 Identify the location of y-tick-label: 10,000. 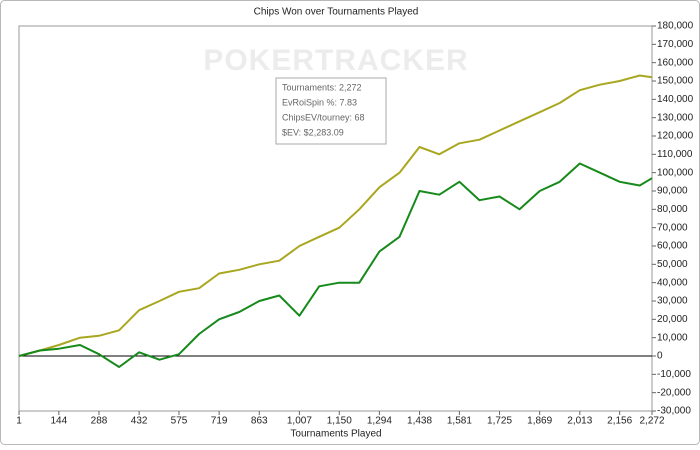
(672, 337).